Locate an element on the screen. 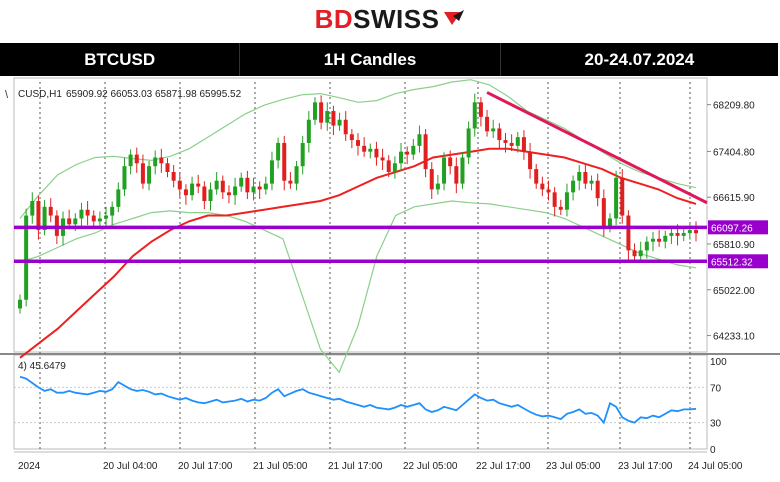 The height and width of the screenshot is (482, 780). x-tick-label: 20 Jul 04:00 is located at coordinates (130, 466).